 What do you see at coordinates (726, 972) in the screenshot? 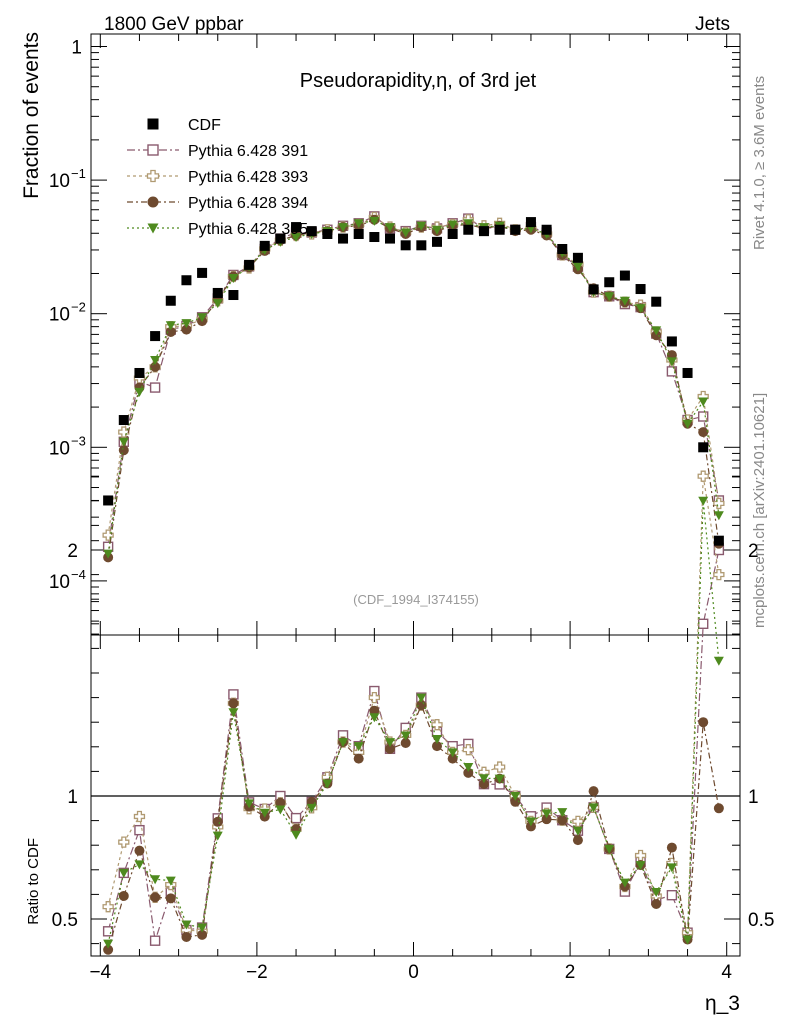
I see `x-tick-label: 4` at bounding box center [726, 972].